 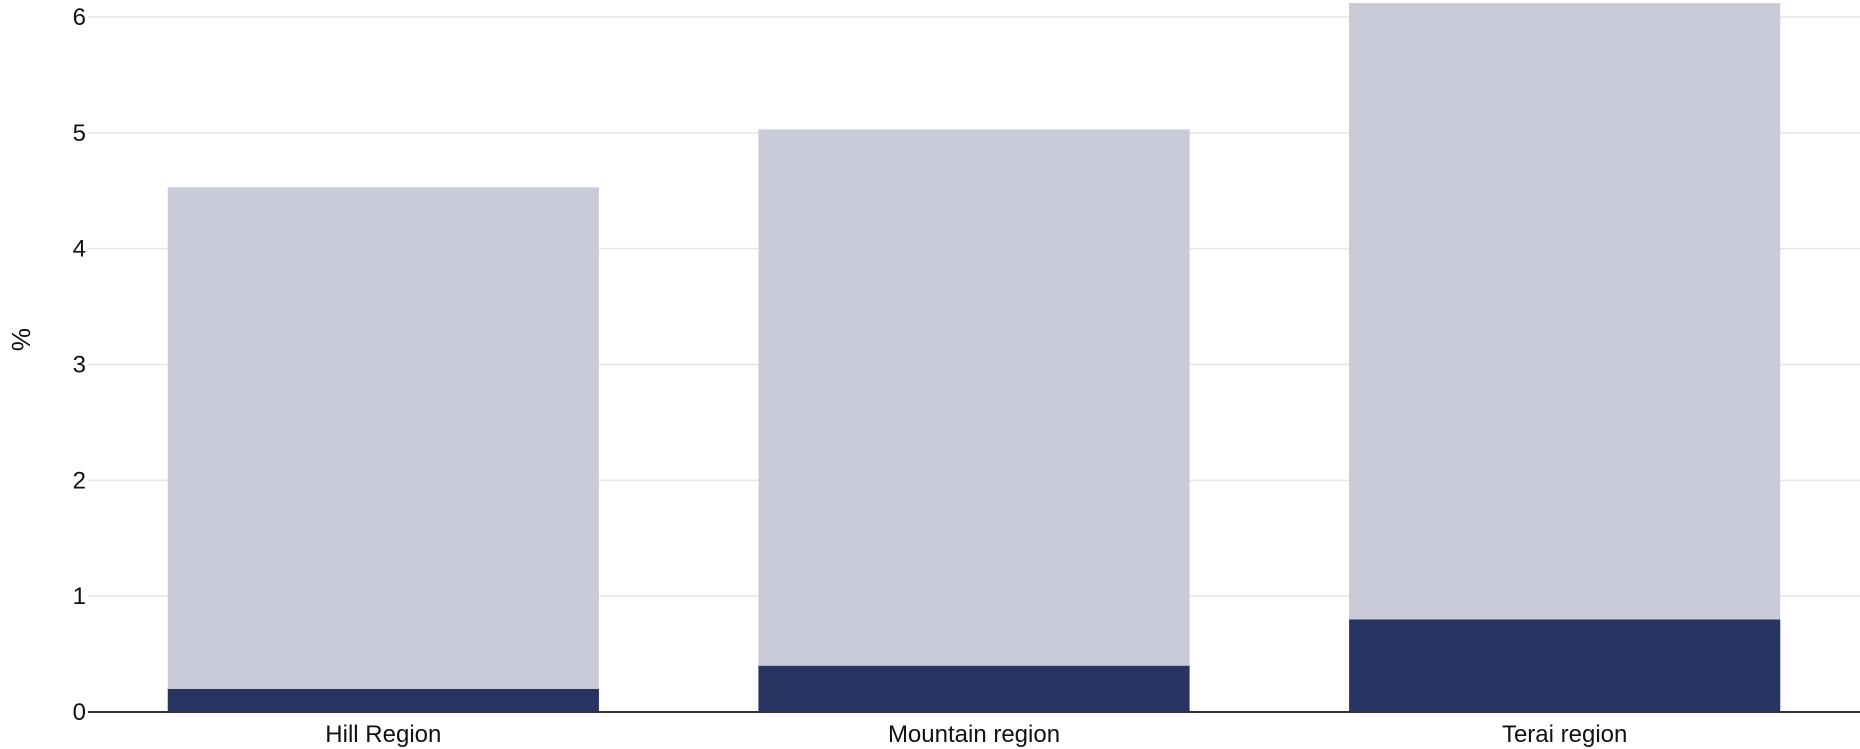 I want to click on y-tick-label: 4, so click(x=79, y=249).